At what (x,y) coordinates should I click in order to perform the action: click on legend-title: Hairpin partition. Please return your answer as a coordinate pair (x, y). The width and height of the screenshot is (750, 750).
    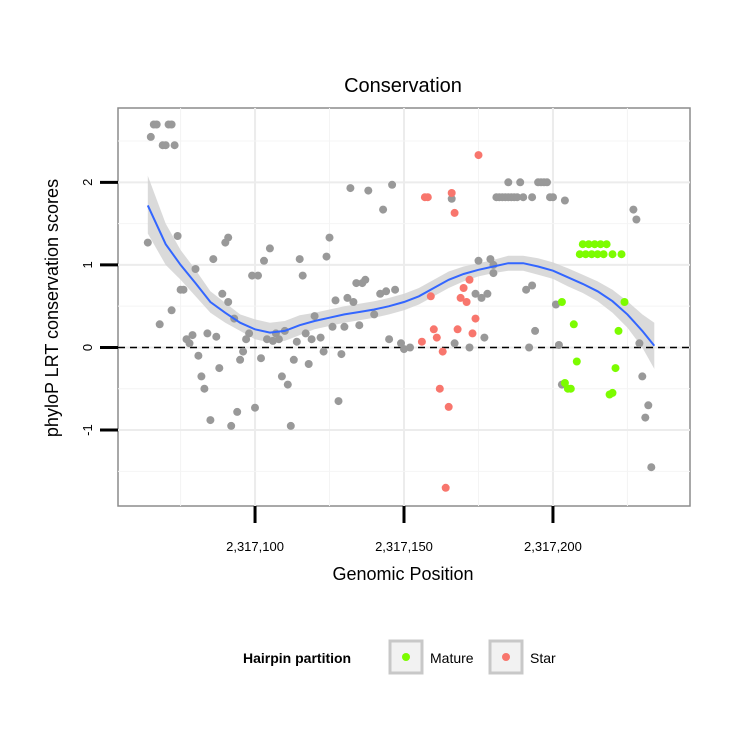
    Looking at the image, I should click on (297, 658).